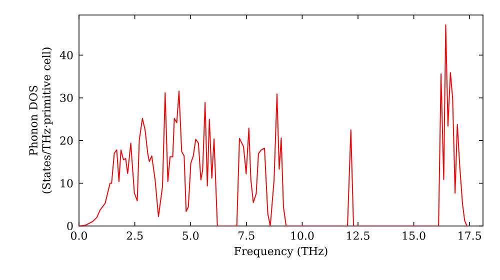 This screenshot has width=500, height=280. What do you see at coordinates (66, 55) in the screenshot?
I see `y-tick-label: 40` at bounding box center [66, 55].